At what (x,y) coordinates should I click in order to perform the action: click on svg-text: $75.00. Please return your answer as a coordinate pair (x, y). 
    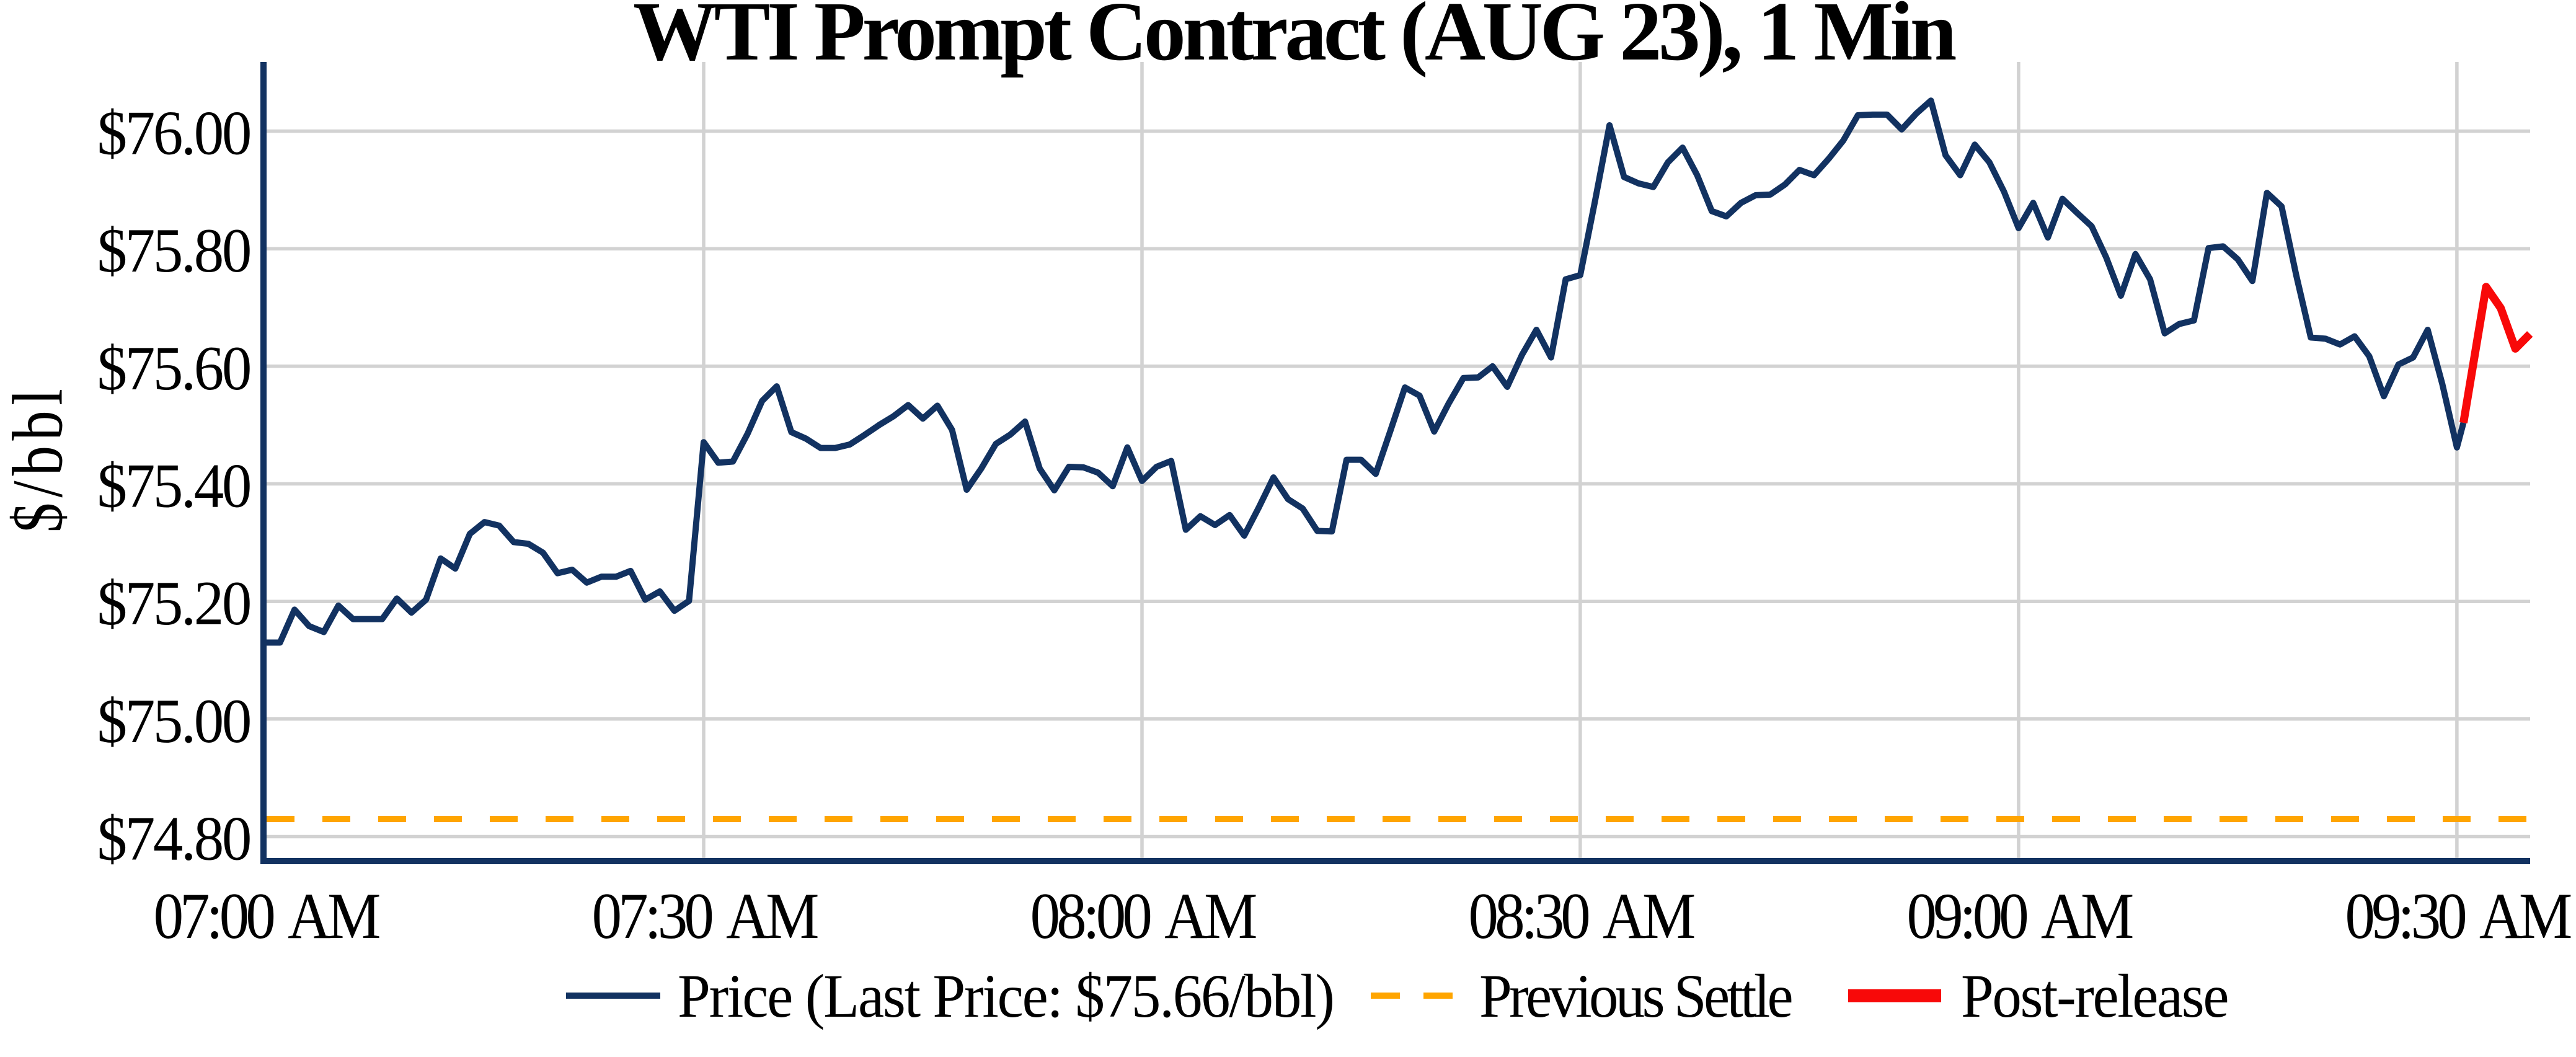
    Looking at the image, I should click on (173, 721).